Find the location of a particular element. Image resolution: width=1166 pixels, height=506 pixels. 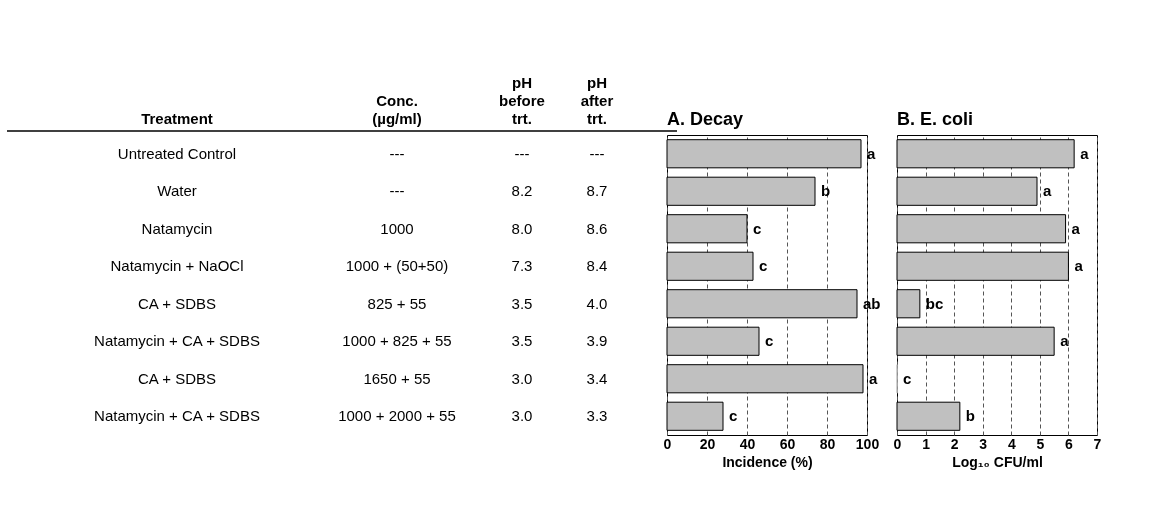

x-tick-label: 40 is located at coordinates (747, 443).